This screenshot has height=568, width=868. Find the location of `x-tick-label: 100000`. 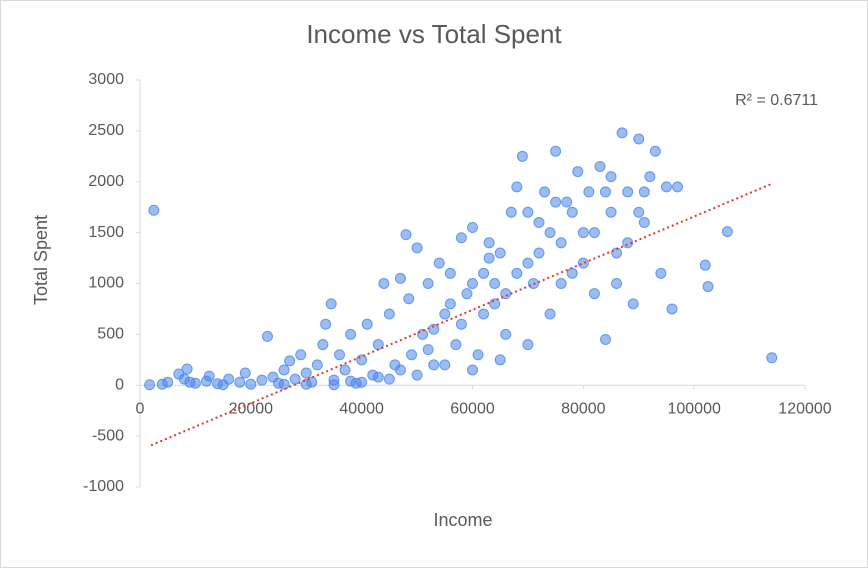

x-tick-label: 100000 is located at coordinates (693, 408).